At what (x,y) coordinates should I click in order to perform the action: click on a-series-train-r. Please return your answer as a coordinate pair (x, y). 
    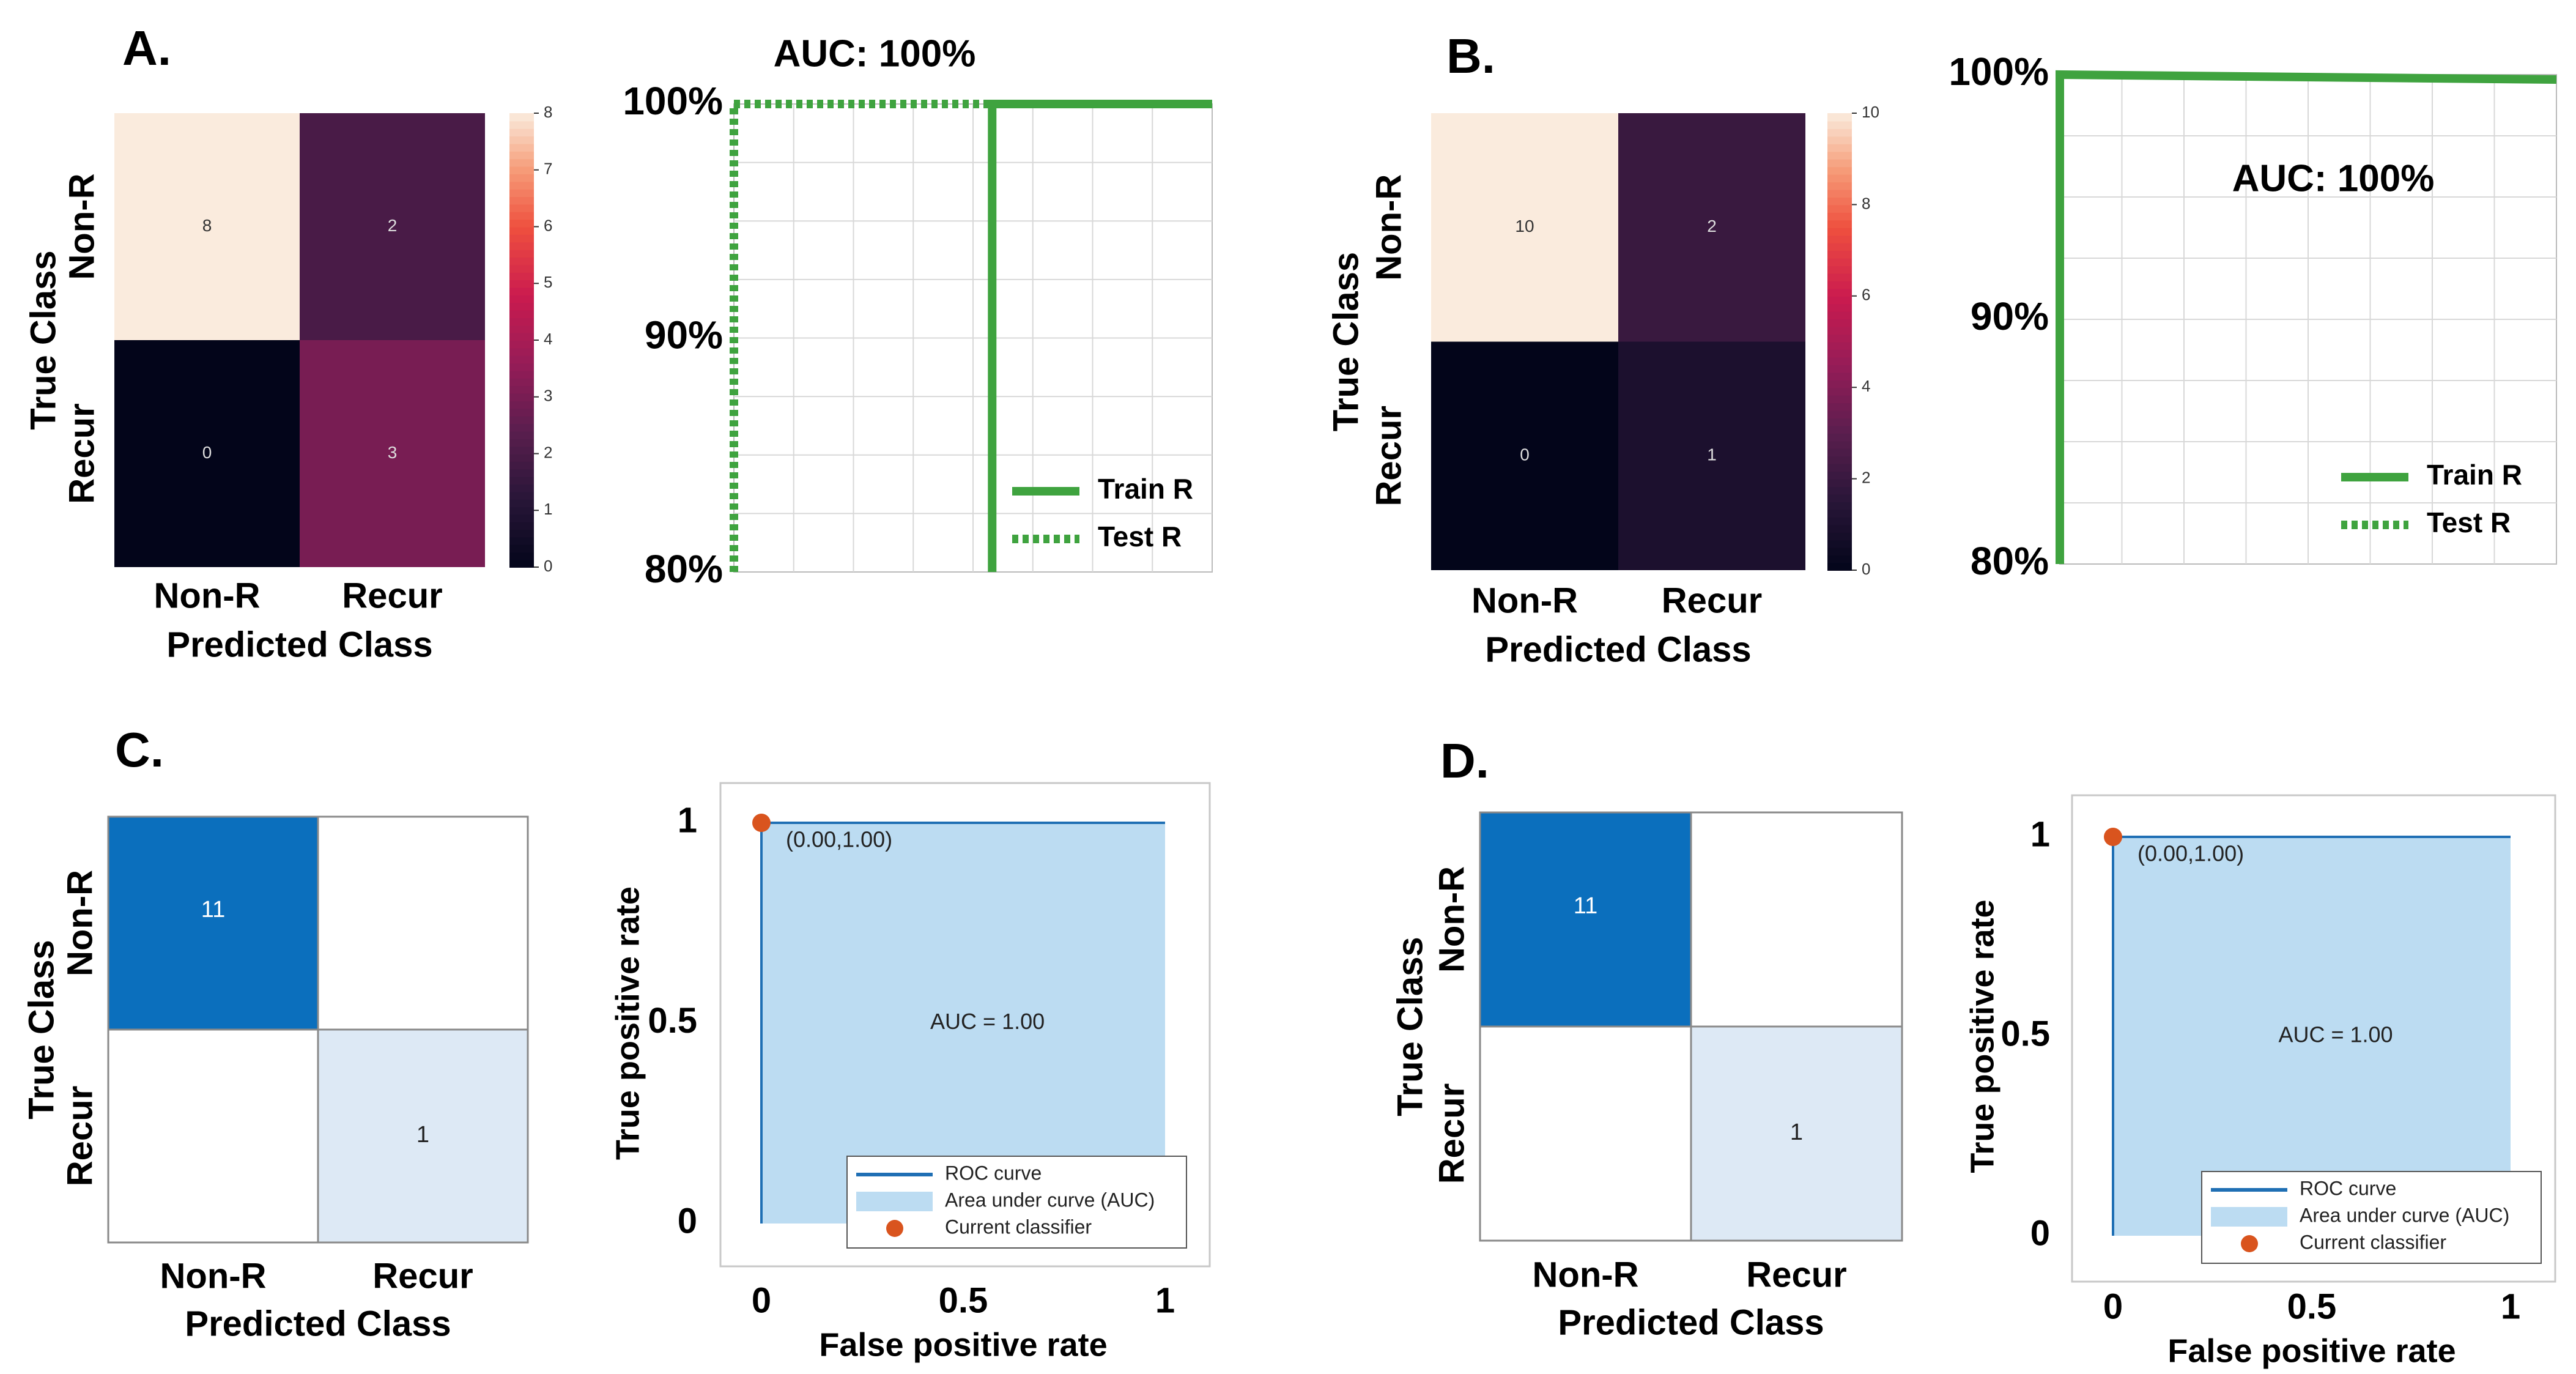
    Looking at the image, I should click on (1100, 336).